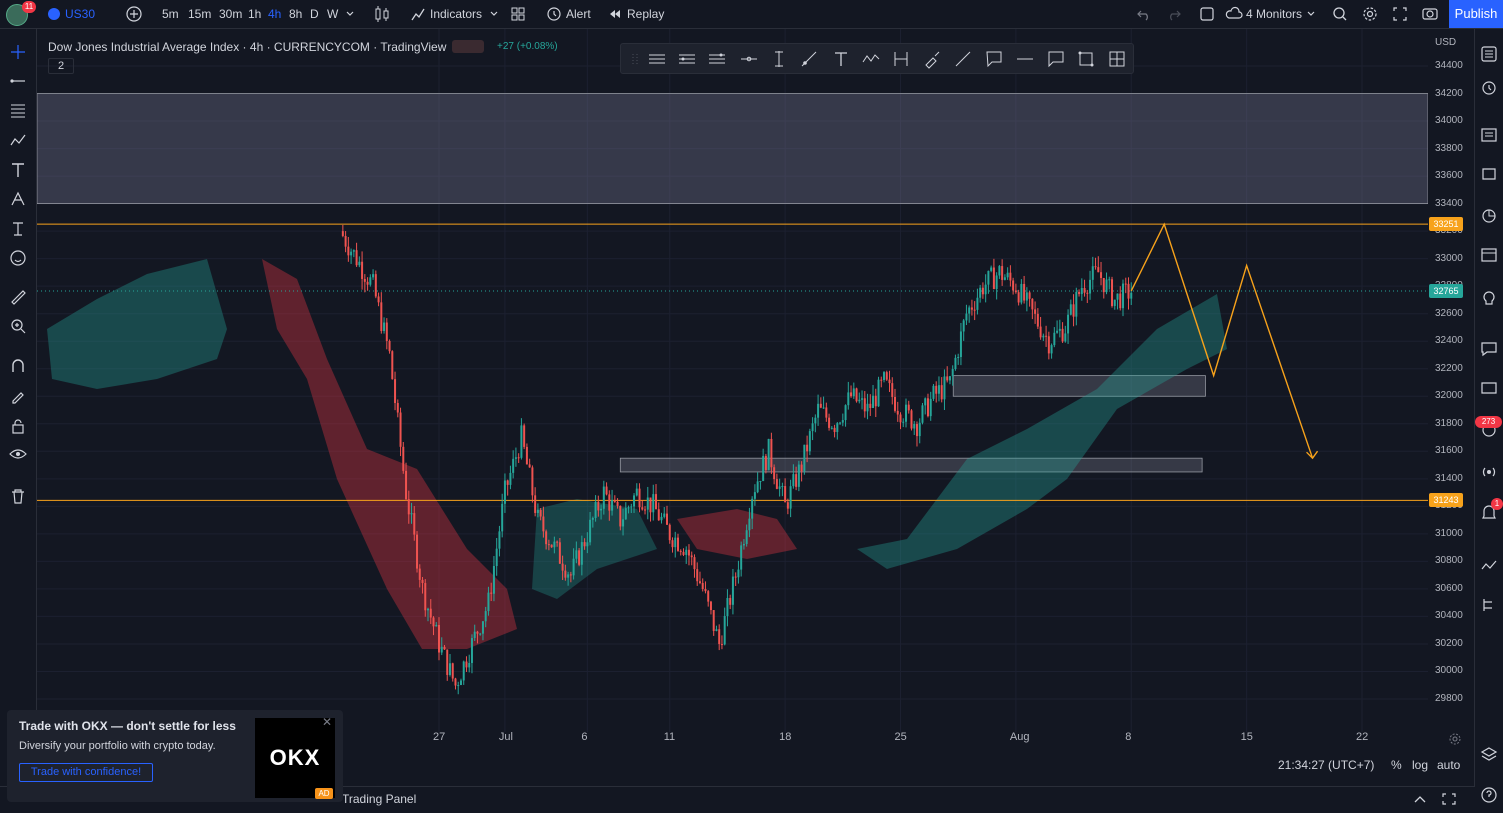 Image resolution: width=1503 pixels, height=813 pixels. What do you see at coordinates (255, 14) in the screenshot?
I see `interval-1h: 1h` at bounding box center [255, 14].